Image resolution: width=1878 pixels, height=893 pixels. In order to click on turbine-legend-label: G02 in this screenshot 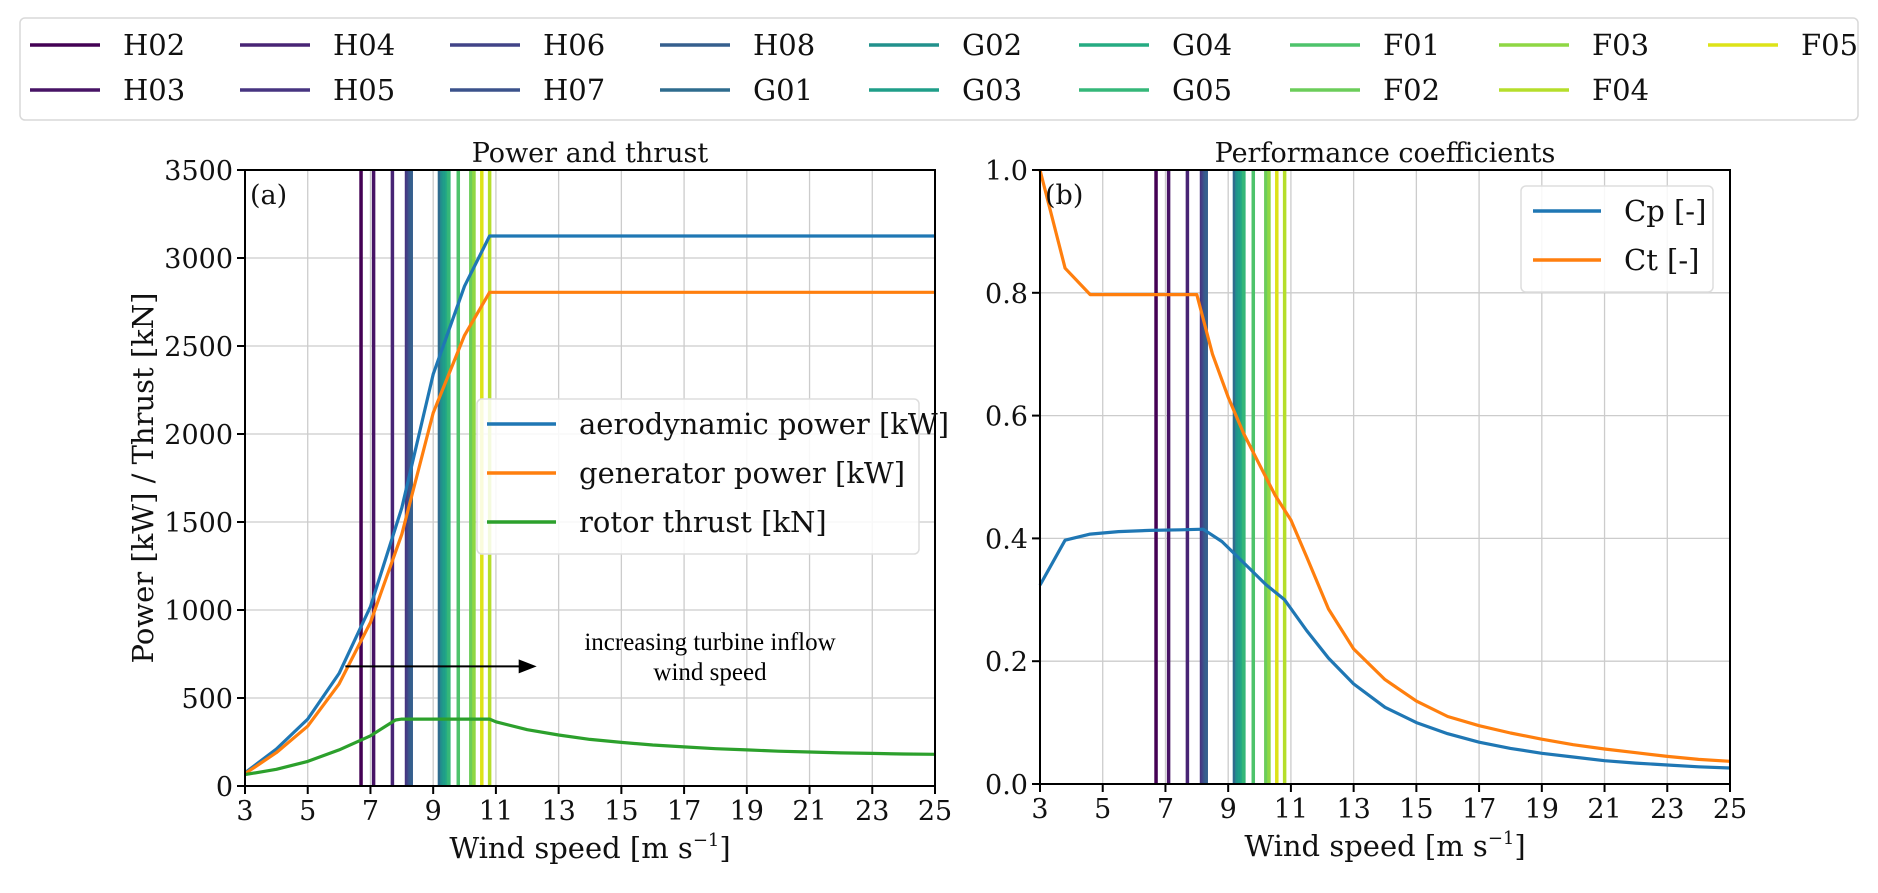, I will do `click(992, 45)`.